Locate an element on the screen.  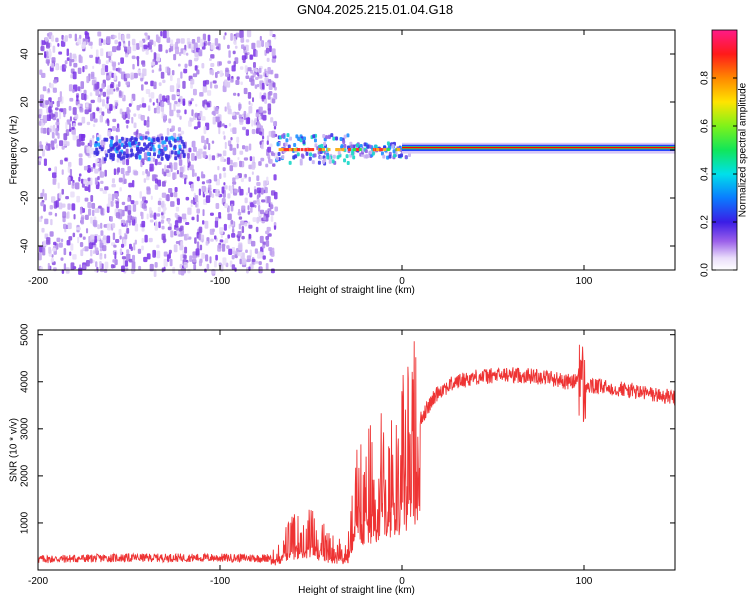
heatmap-x-tick-label: -200 is located at coordinates (38, 281).